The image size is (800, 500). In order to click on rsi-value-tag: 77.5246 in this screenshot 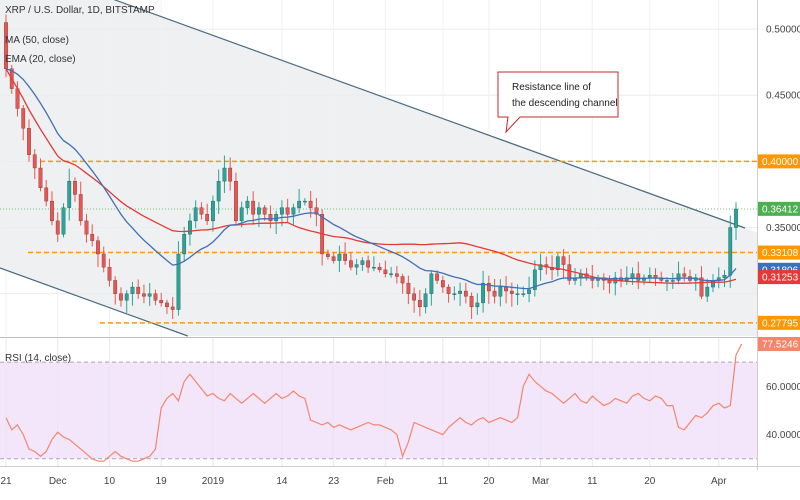, I will do `click(779, 343)`.